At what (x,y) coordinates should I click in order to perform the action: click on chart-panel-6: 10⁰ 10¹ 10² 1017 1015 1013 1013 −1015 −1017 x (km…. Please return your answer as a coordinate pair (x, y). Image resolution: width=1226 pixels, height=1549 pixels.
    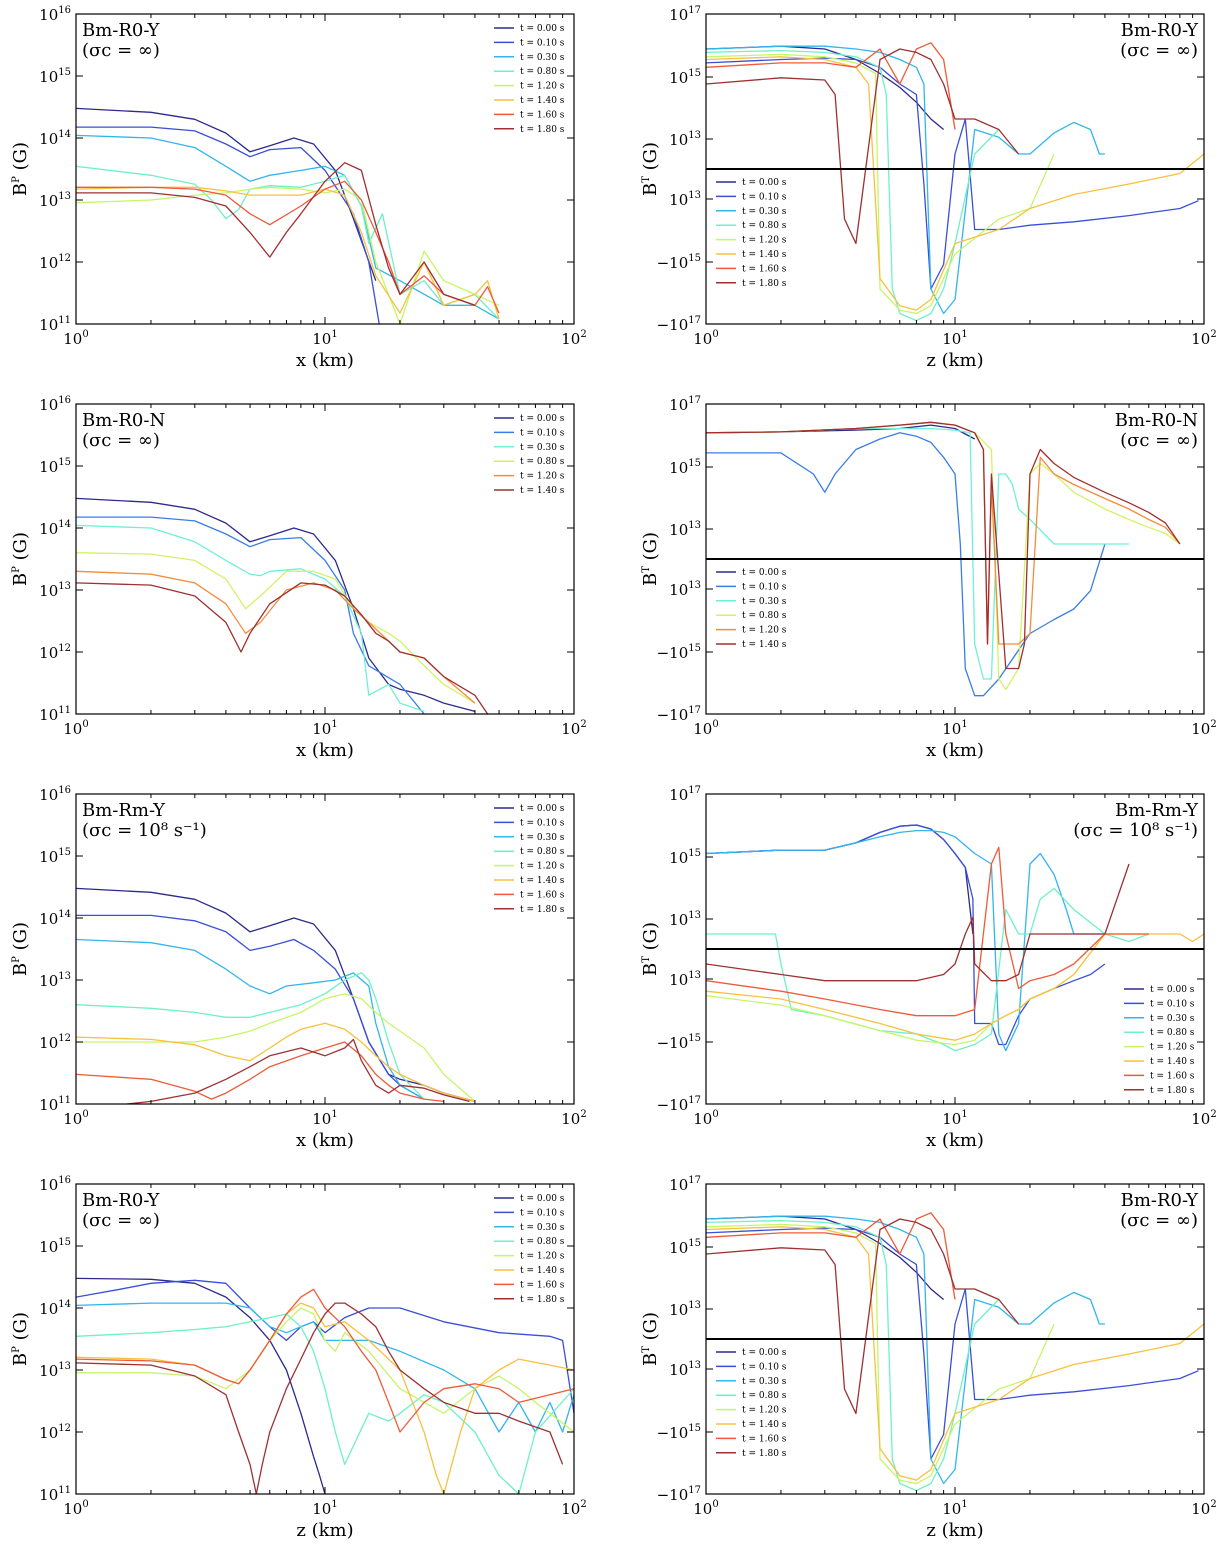
    Looking at the image, I should click on (928, 968).